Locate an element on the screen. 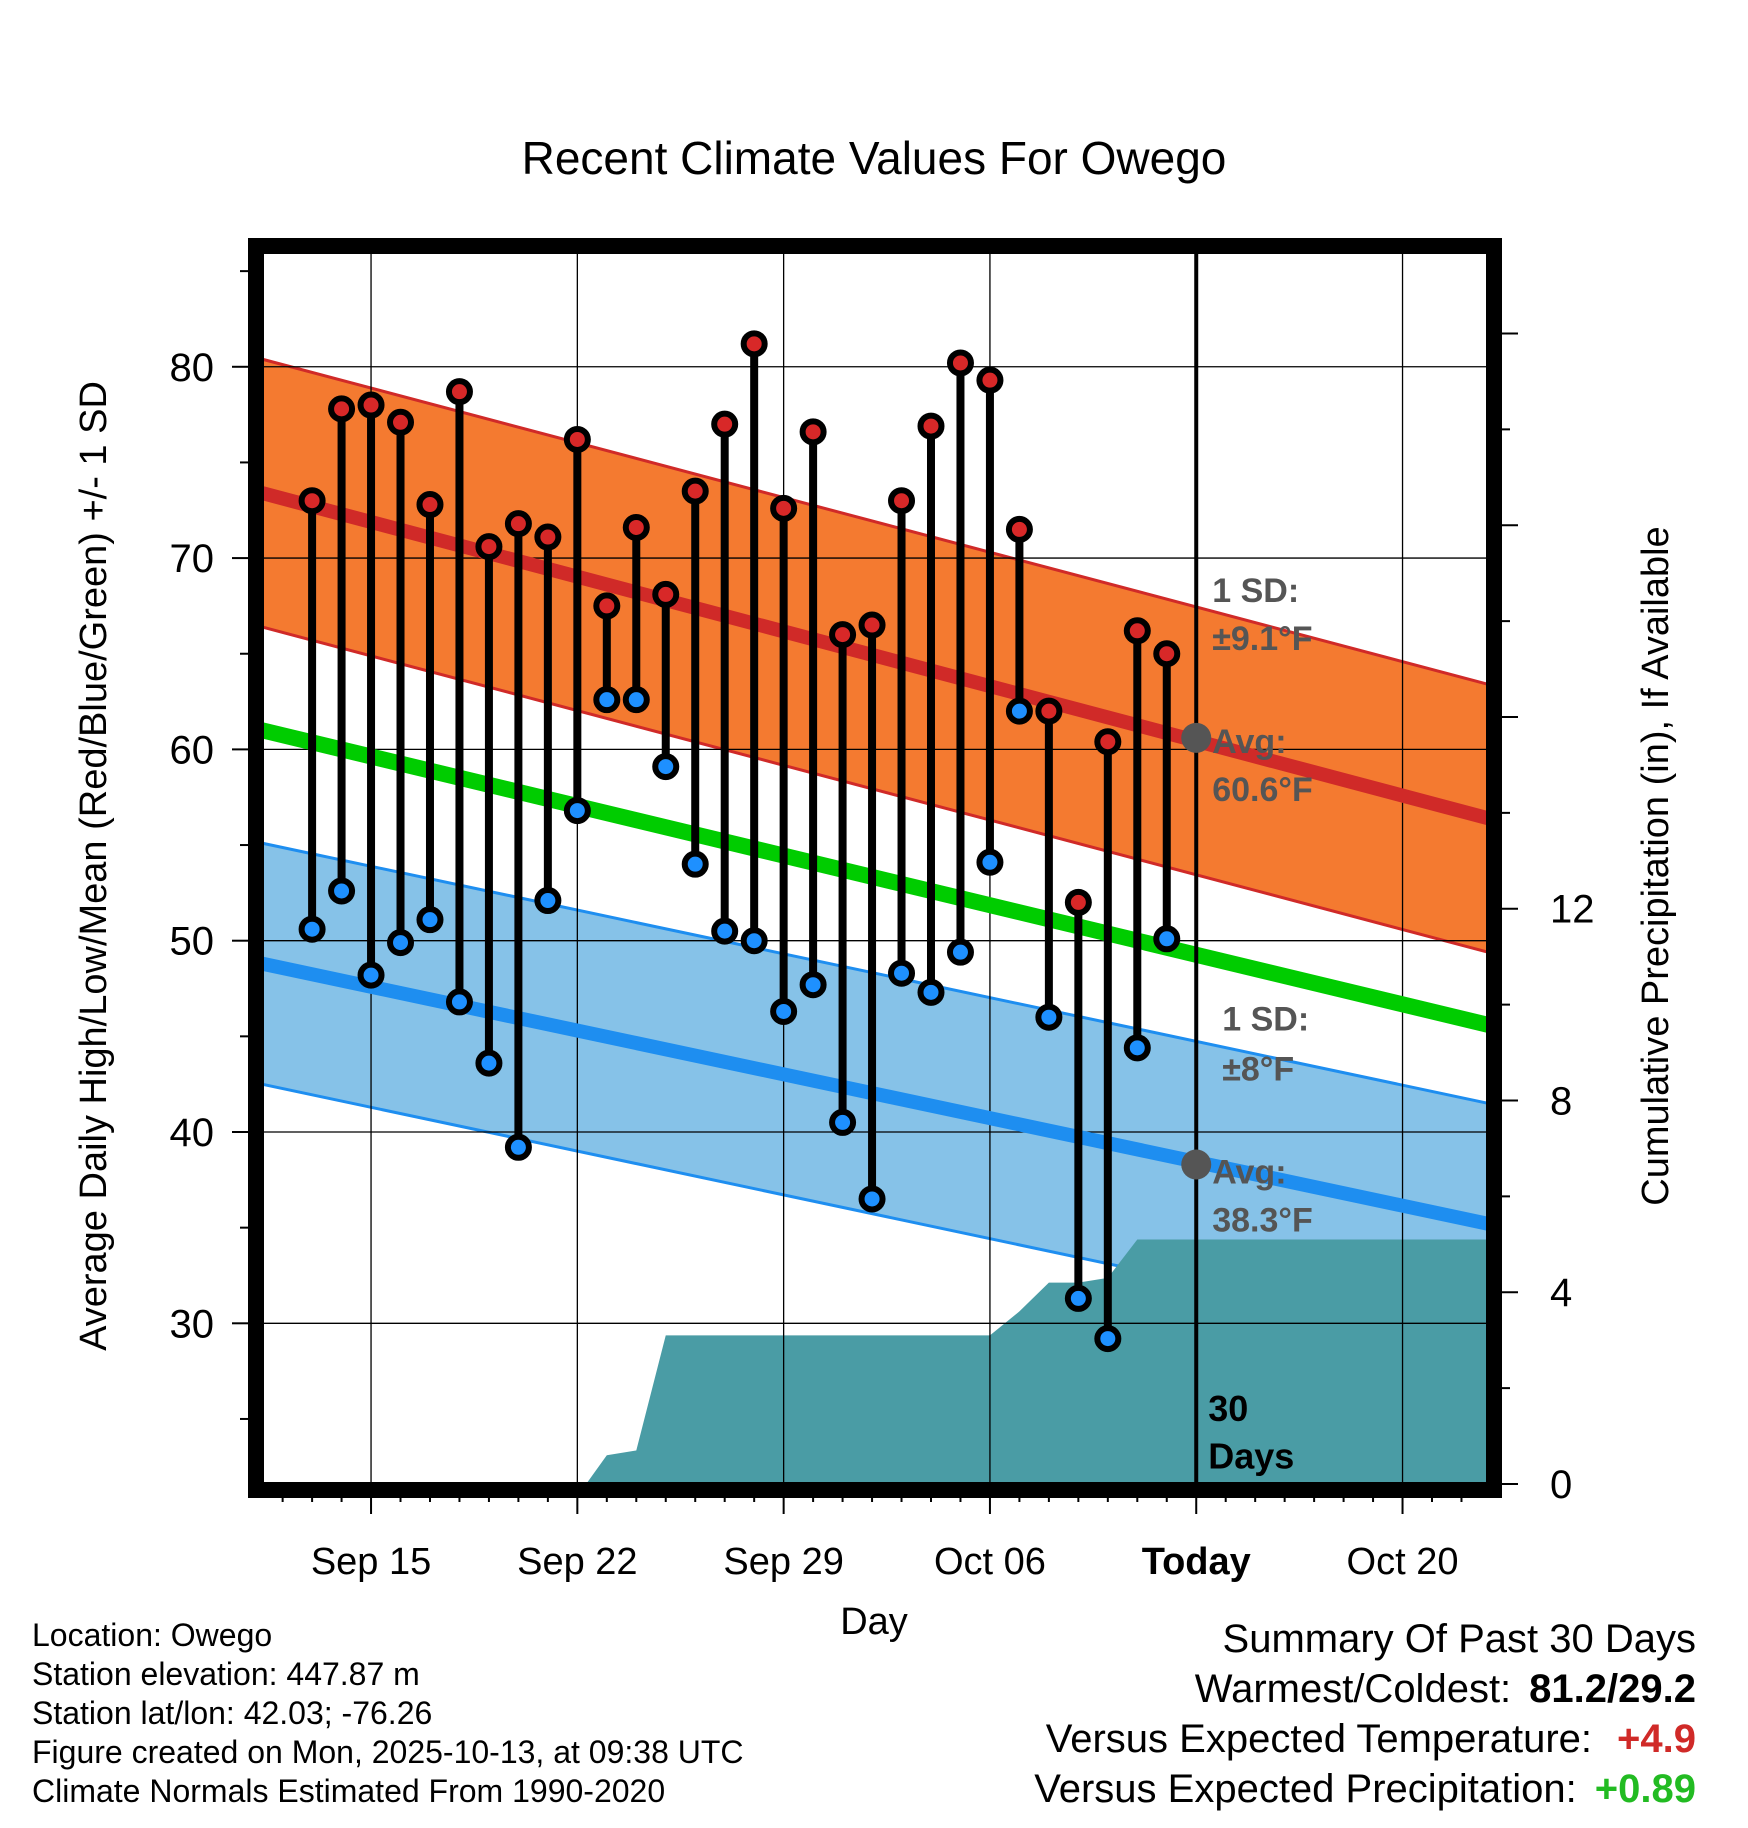  today-days-count: 30 is located at coordinates (1228, 1408).